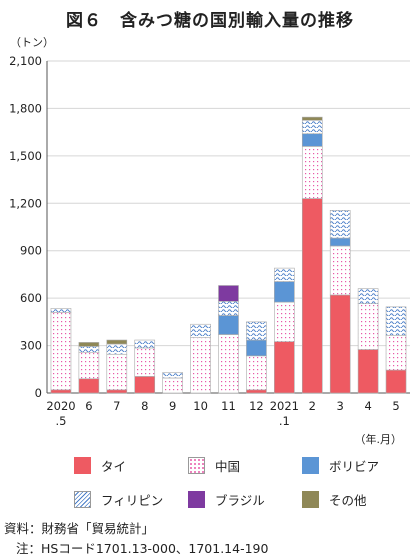 This screenshot has width=420, height=559. What do you see at coordinates (25, 61) in the screenshot?
I see `y-tick-label: 2,100` at bounding box center [25, 61].